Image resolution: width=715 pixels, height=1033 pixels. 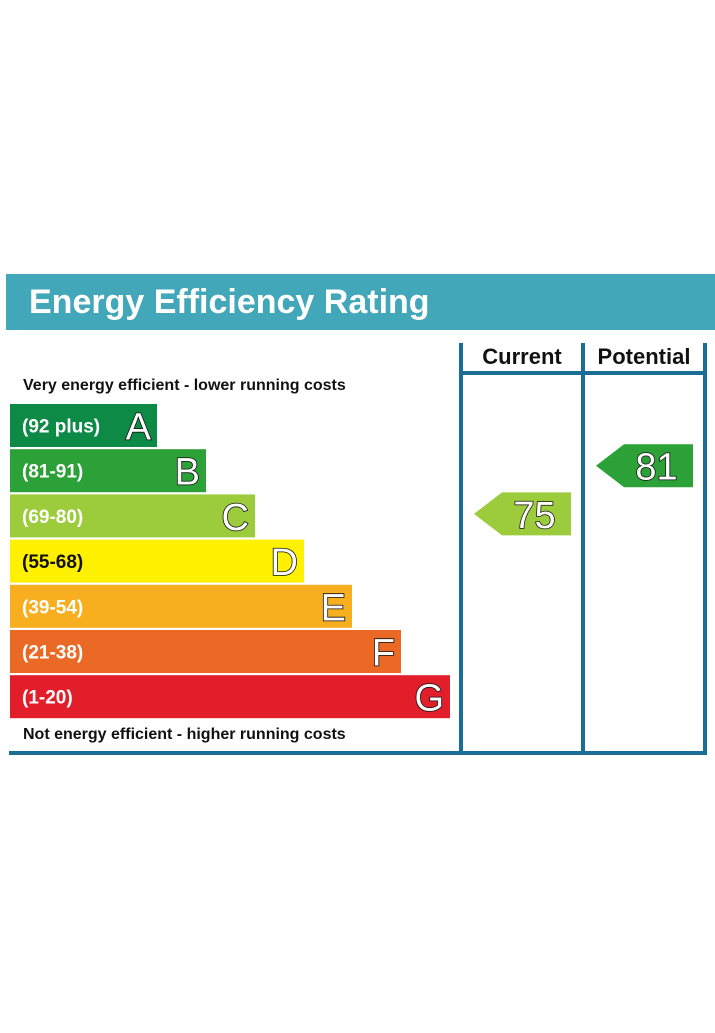 I want to click on rating-value: 75, so click(x=534, y=516).